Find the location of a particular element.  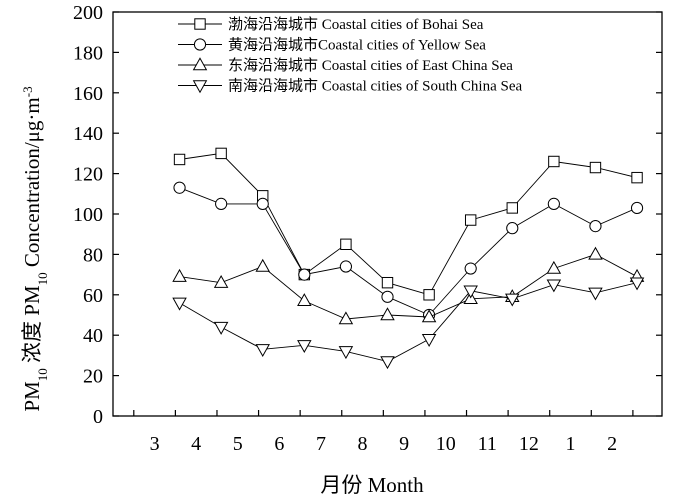

y-tick-label: 120 is located at coordinates (88, 175).